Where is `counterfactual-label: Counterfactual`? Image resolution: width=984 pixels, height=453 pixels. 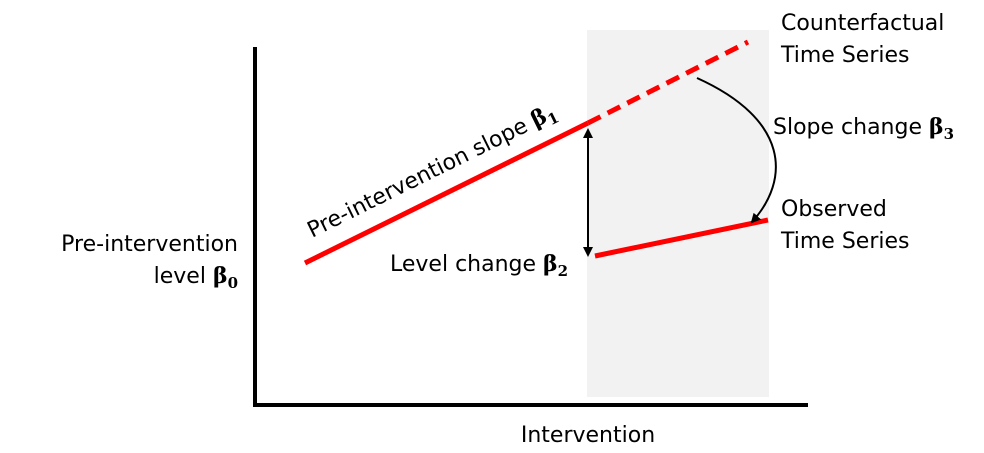 counterfactual-label: Counterfactual is located at coordinates (862, 23).